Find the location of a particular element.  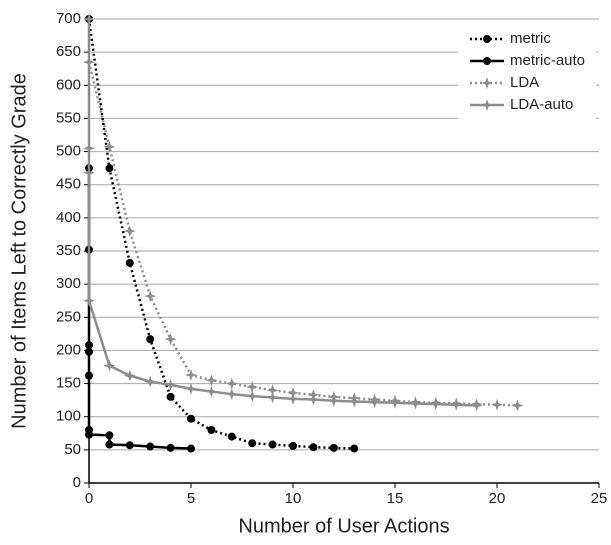

legend-label: LDA is located at coordinates (524, 82).